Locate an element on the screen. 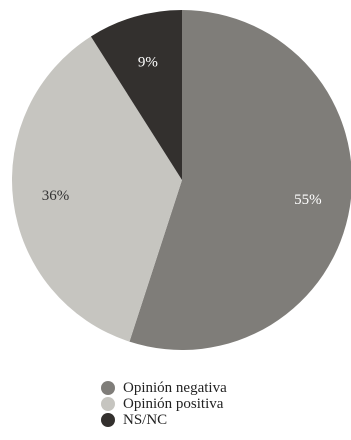 The width and height of the screenshot is (351, 440). legend-swatch-opinion-positiva is located at coordinates (108, 404).